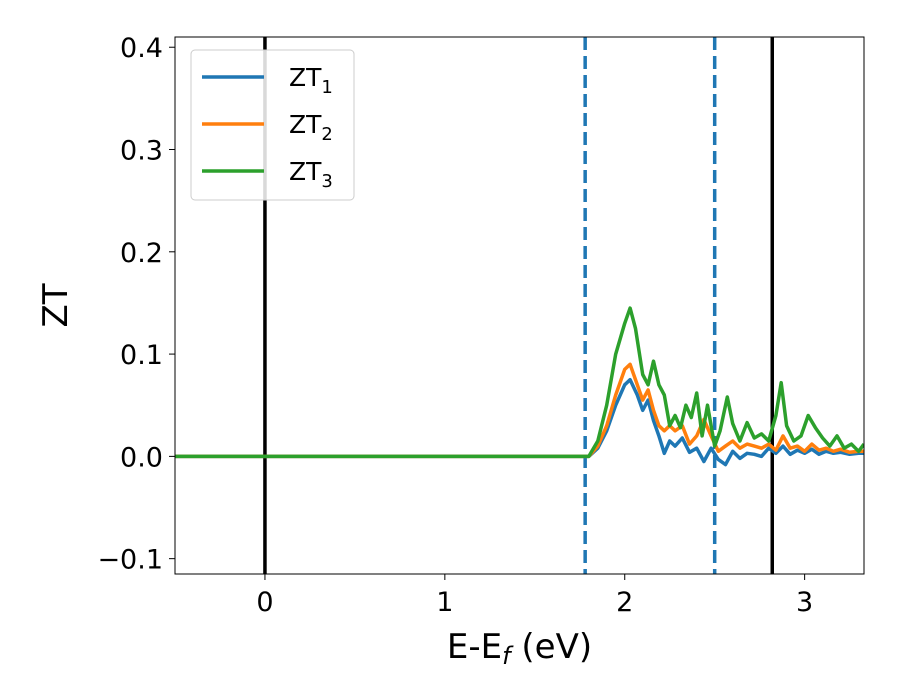  I want to click on y-tick-label: 0.1, so click(141, 355).